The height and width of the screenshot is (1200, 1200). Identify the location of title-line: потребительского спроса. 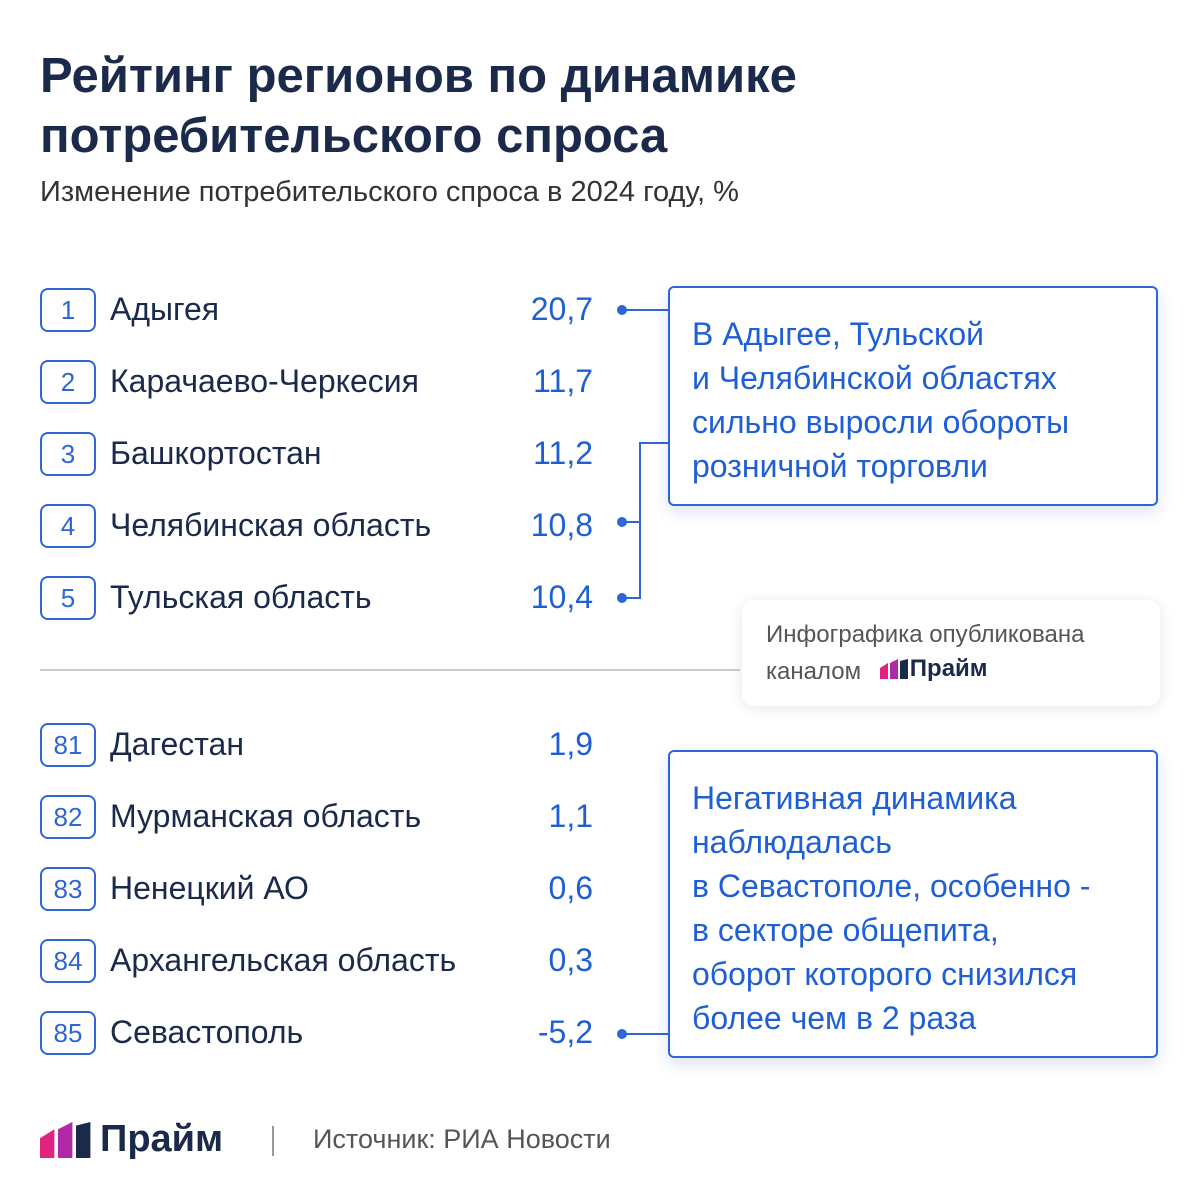
(354, 136).